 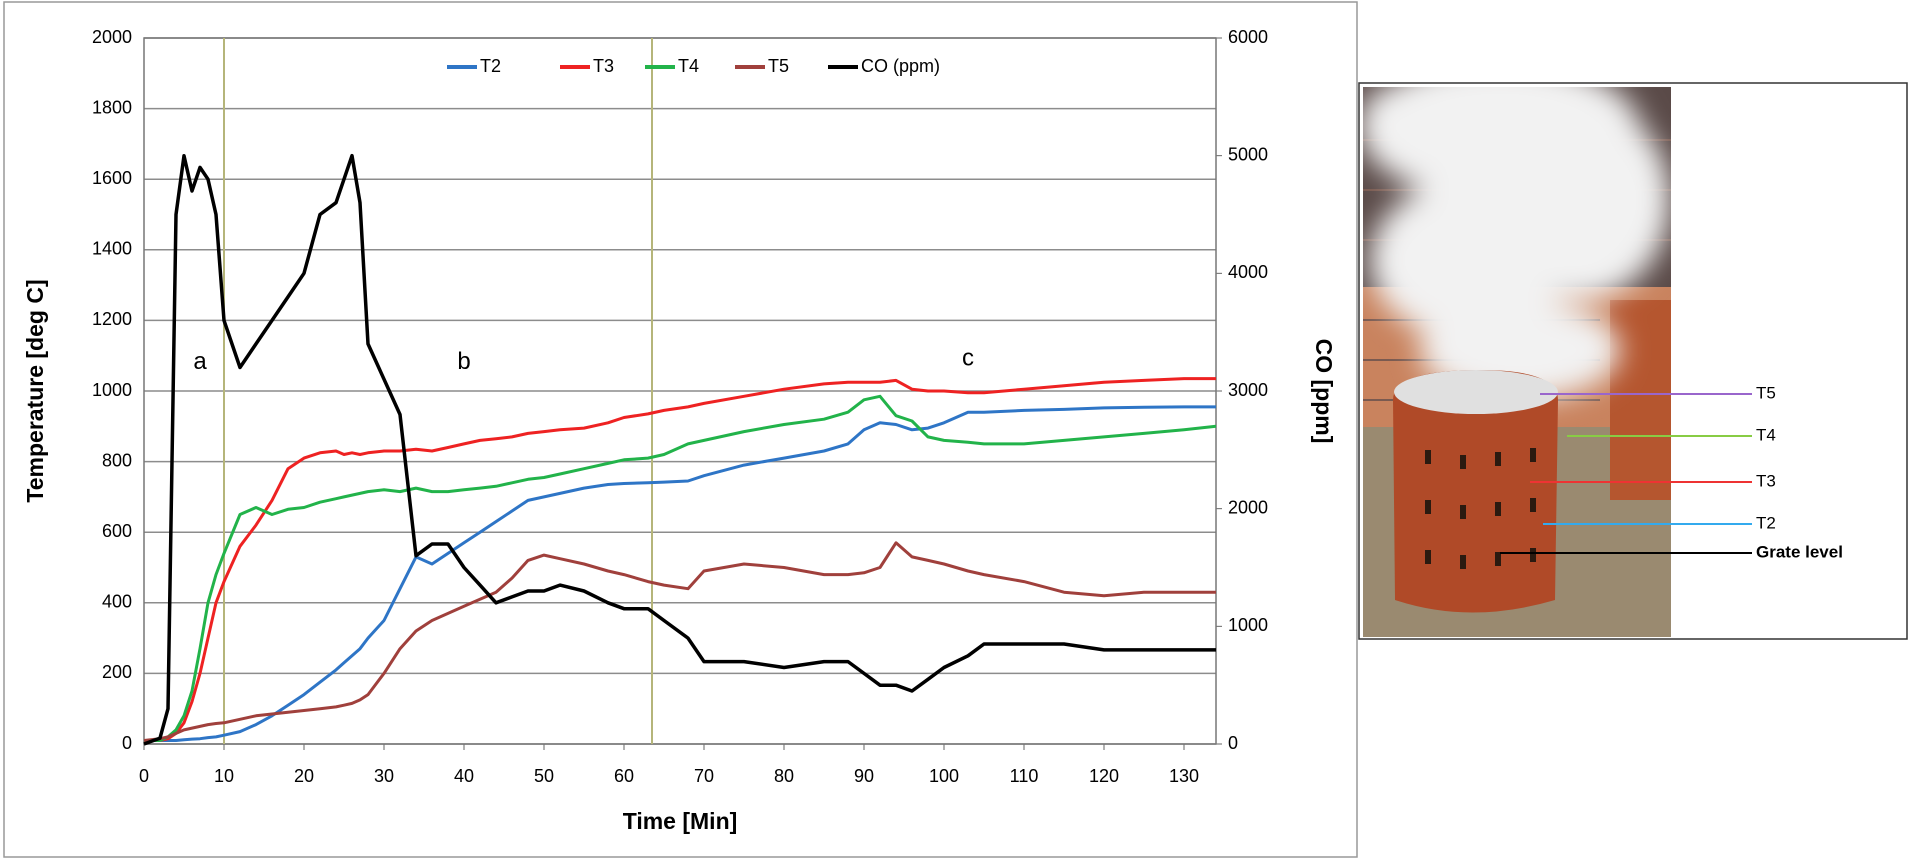 I want to click on y-tick-label: 200, so click(x=117, y=672).